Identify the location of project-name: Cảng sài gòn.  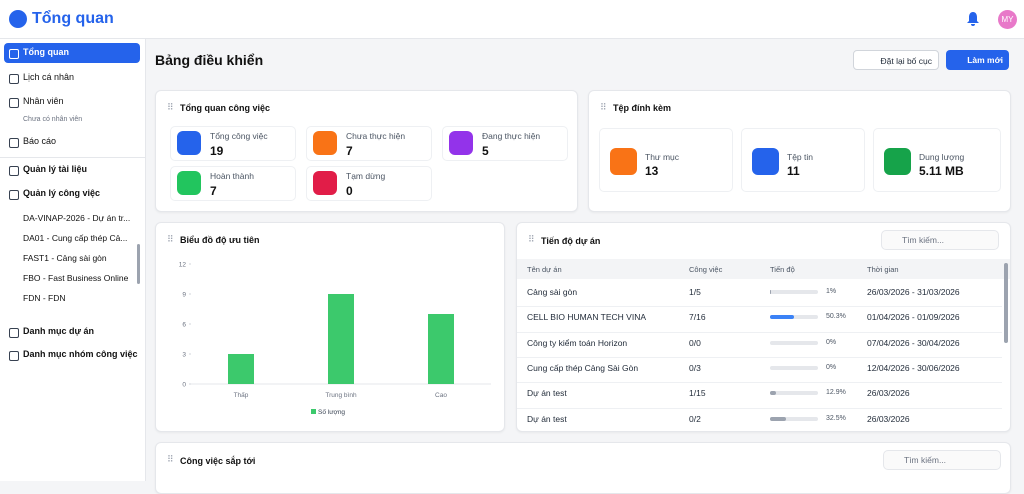
(552, 292).